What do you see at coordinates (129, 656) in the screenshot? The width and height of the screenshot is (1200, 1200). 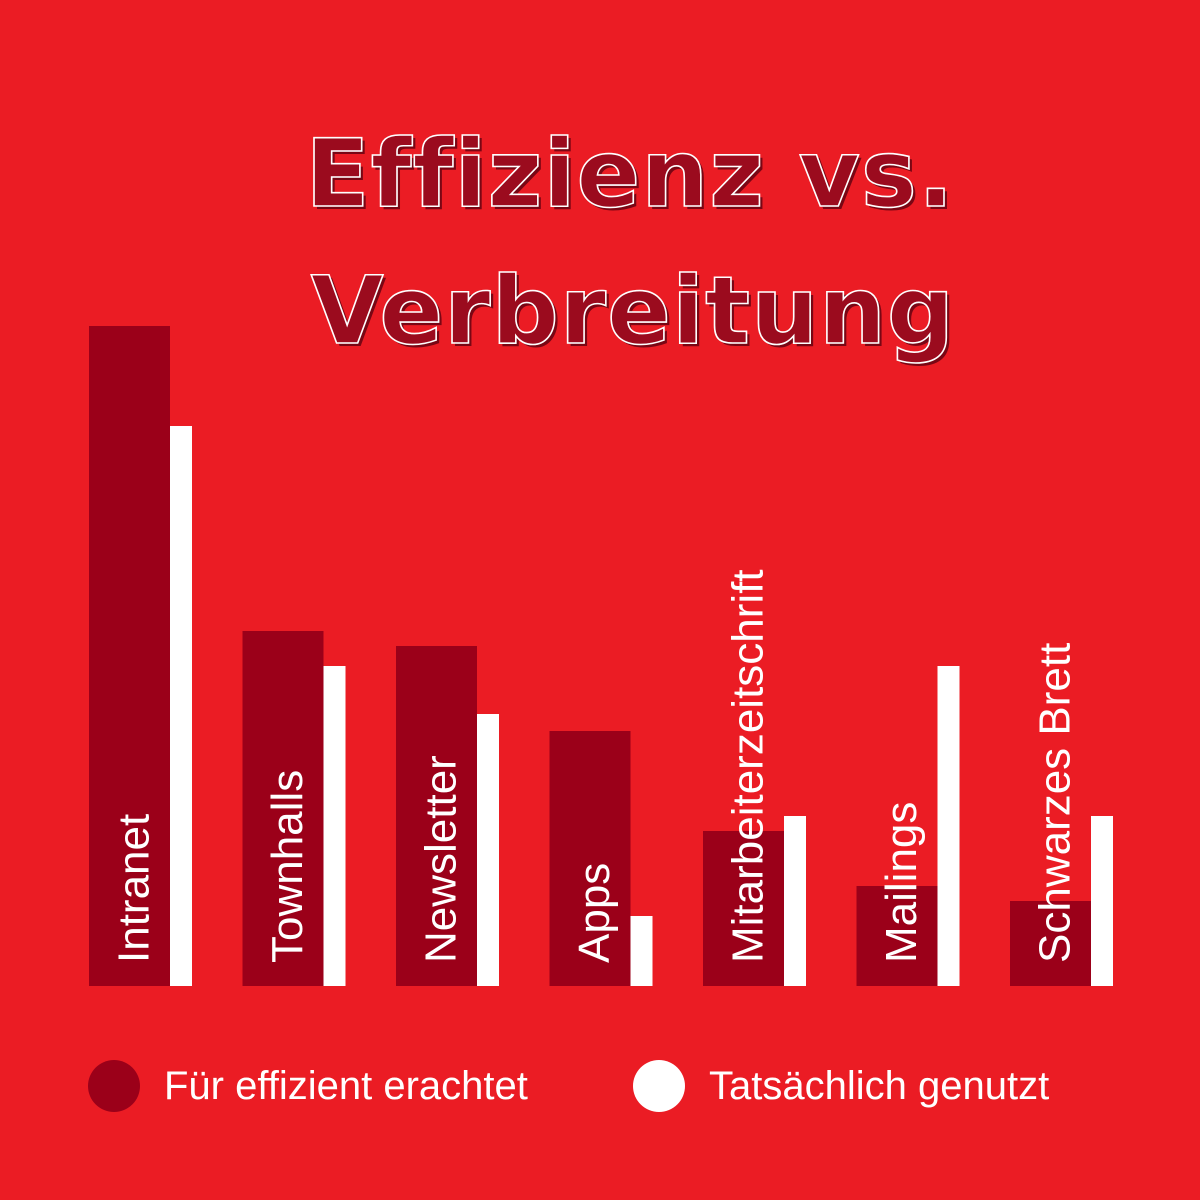 I see `bar-effizient-intranet` at bounding box center [129, 656].